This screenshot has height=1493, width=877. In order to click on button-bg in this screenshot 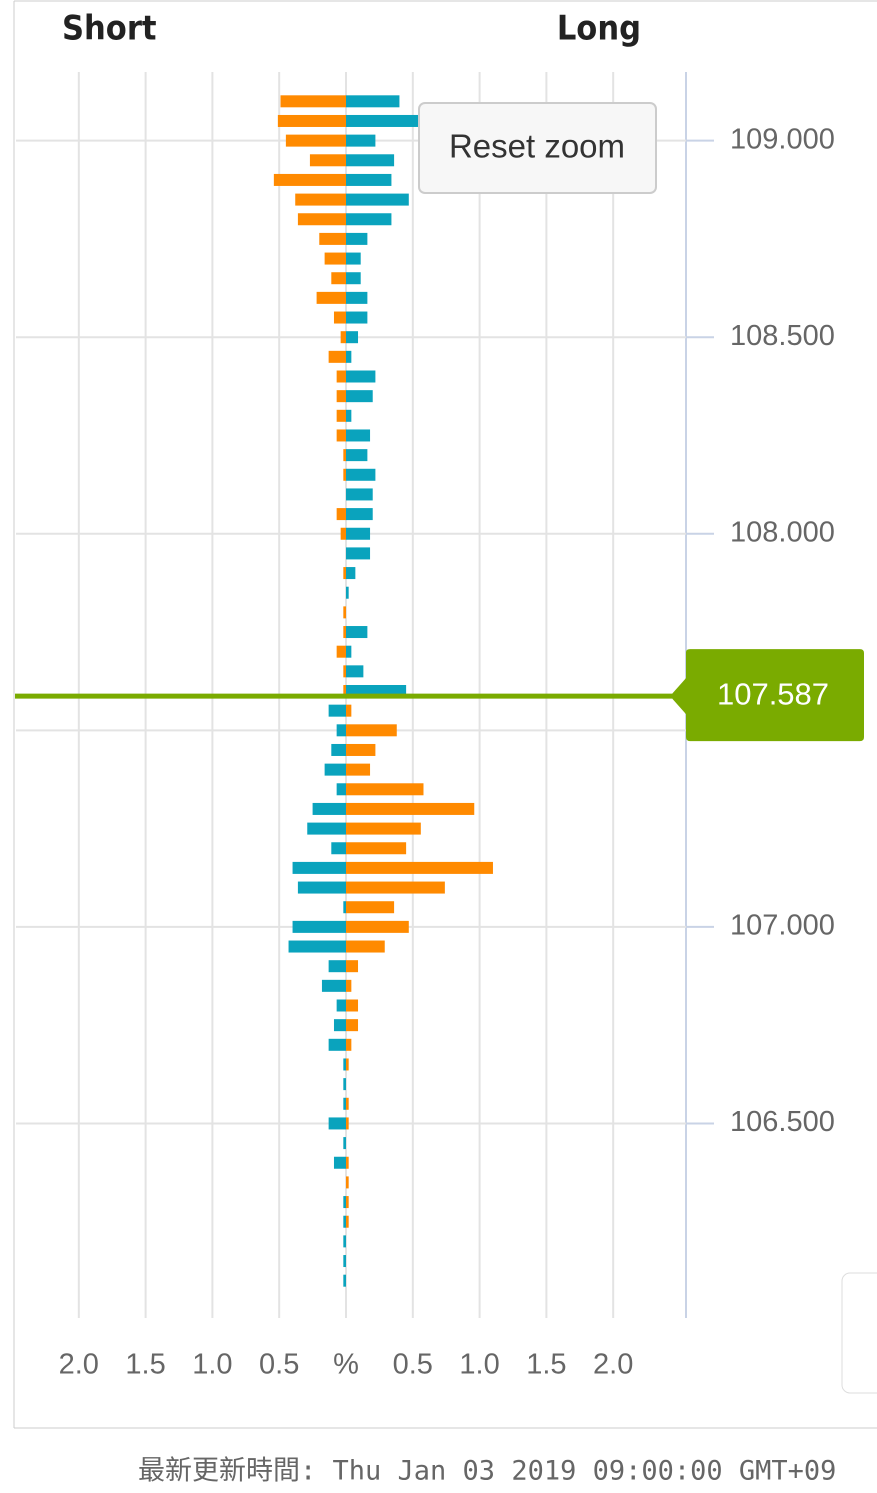, I will do `click(537, 148)`.